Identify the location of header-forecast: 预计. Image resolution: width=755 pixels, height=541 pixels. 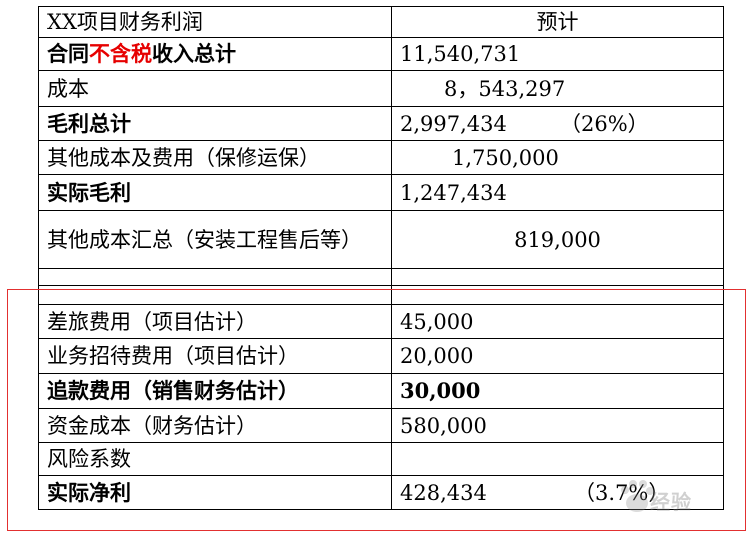
(557, 22).